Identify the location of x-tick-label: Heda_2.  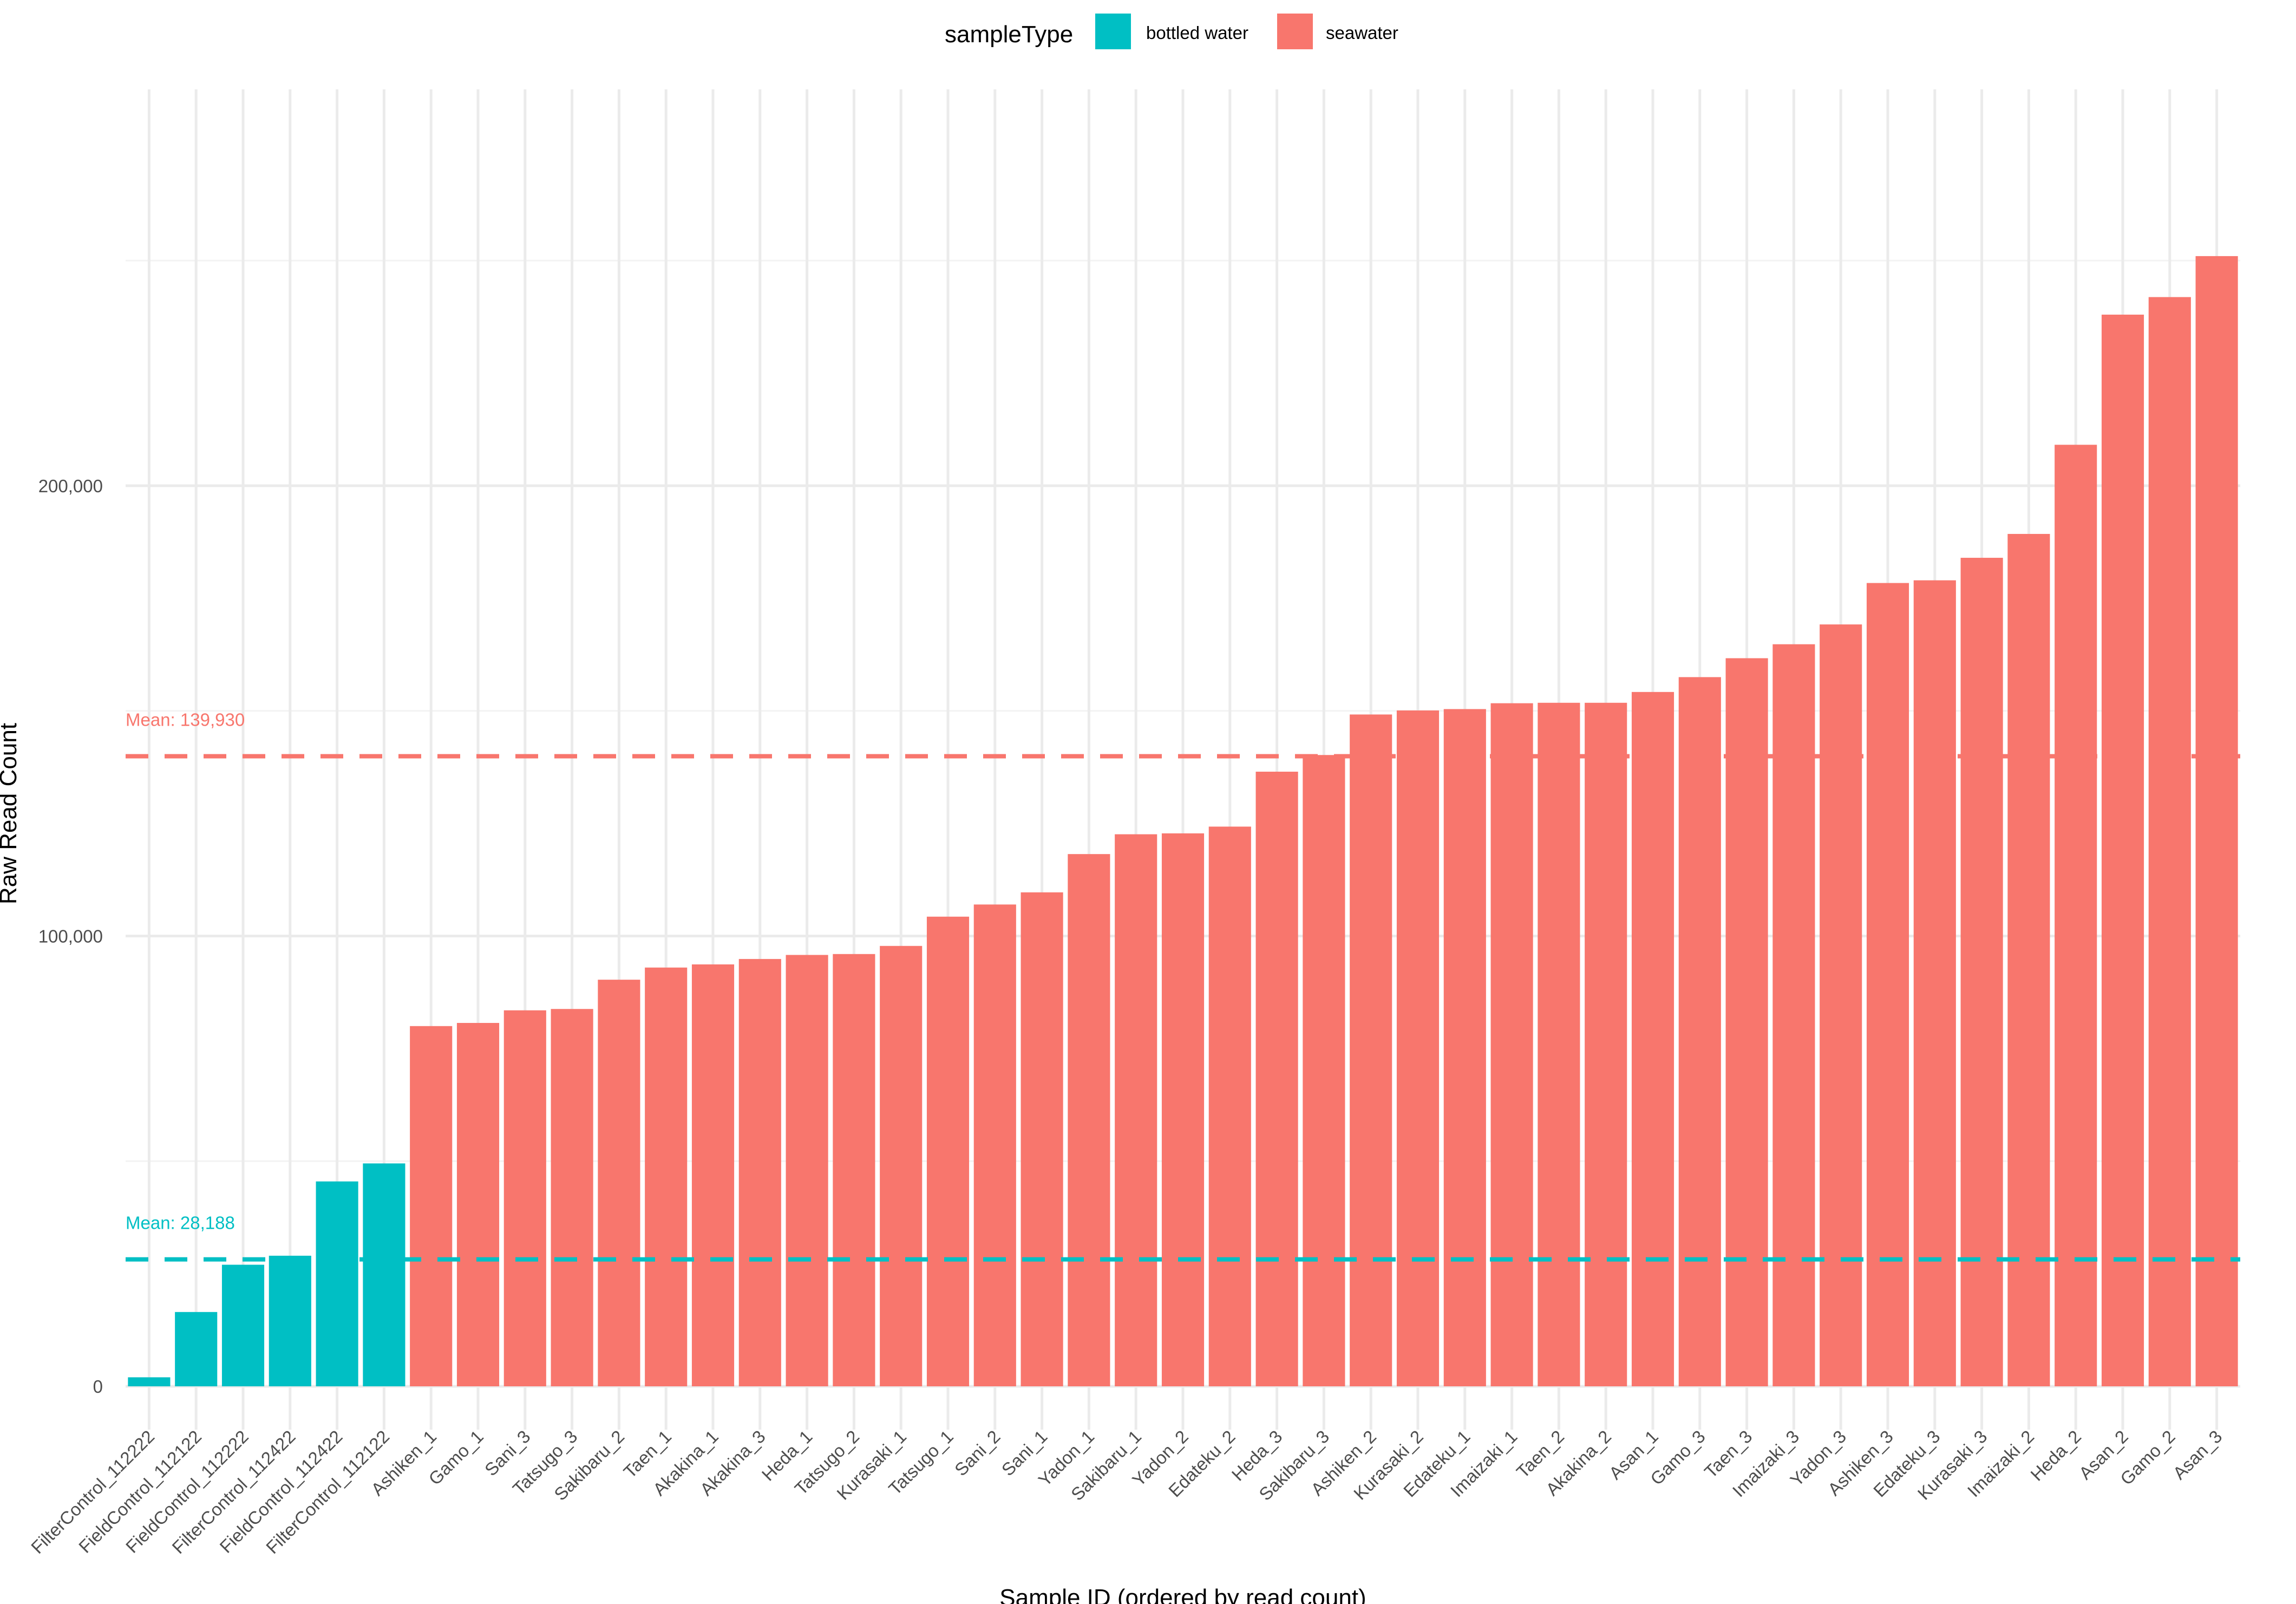
(2056, 1455).